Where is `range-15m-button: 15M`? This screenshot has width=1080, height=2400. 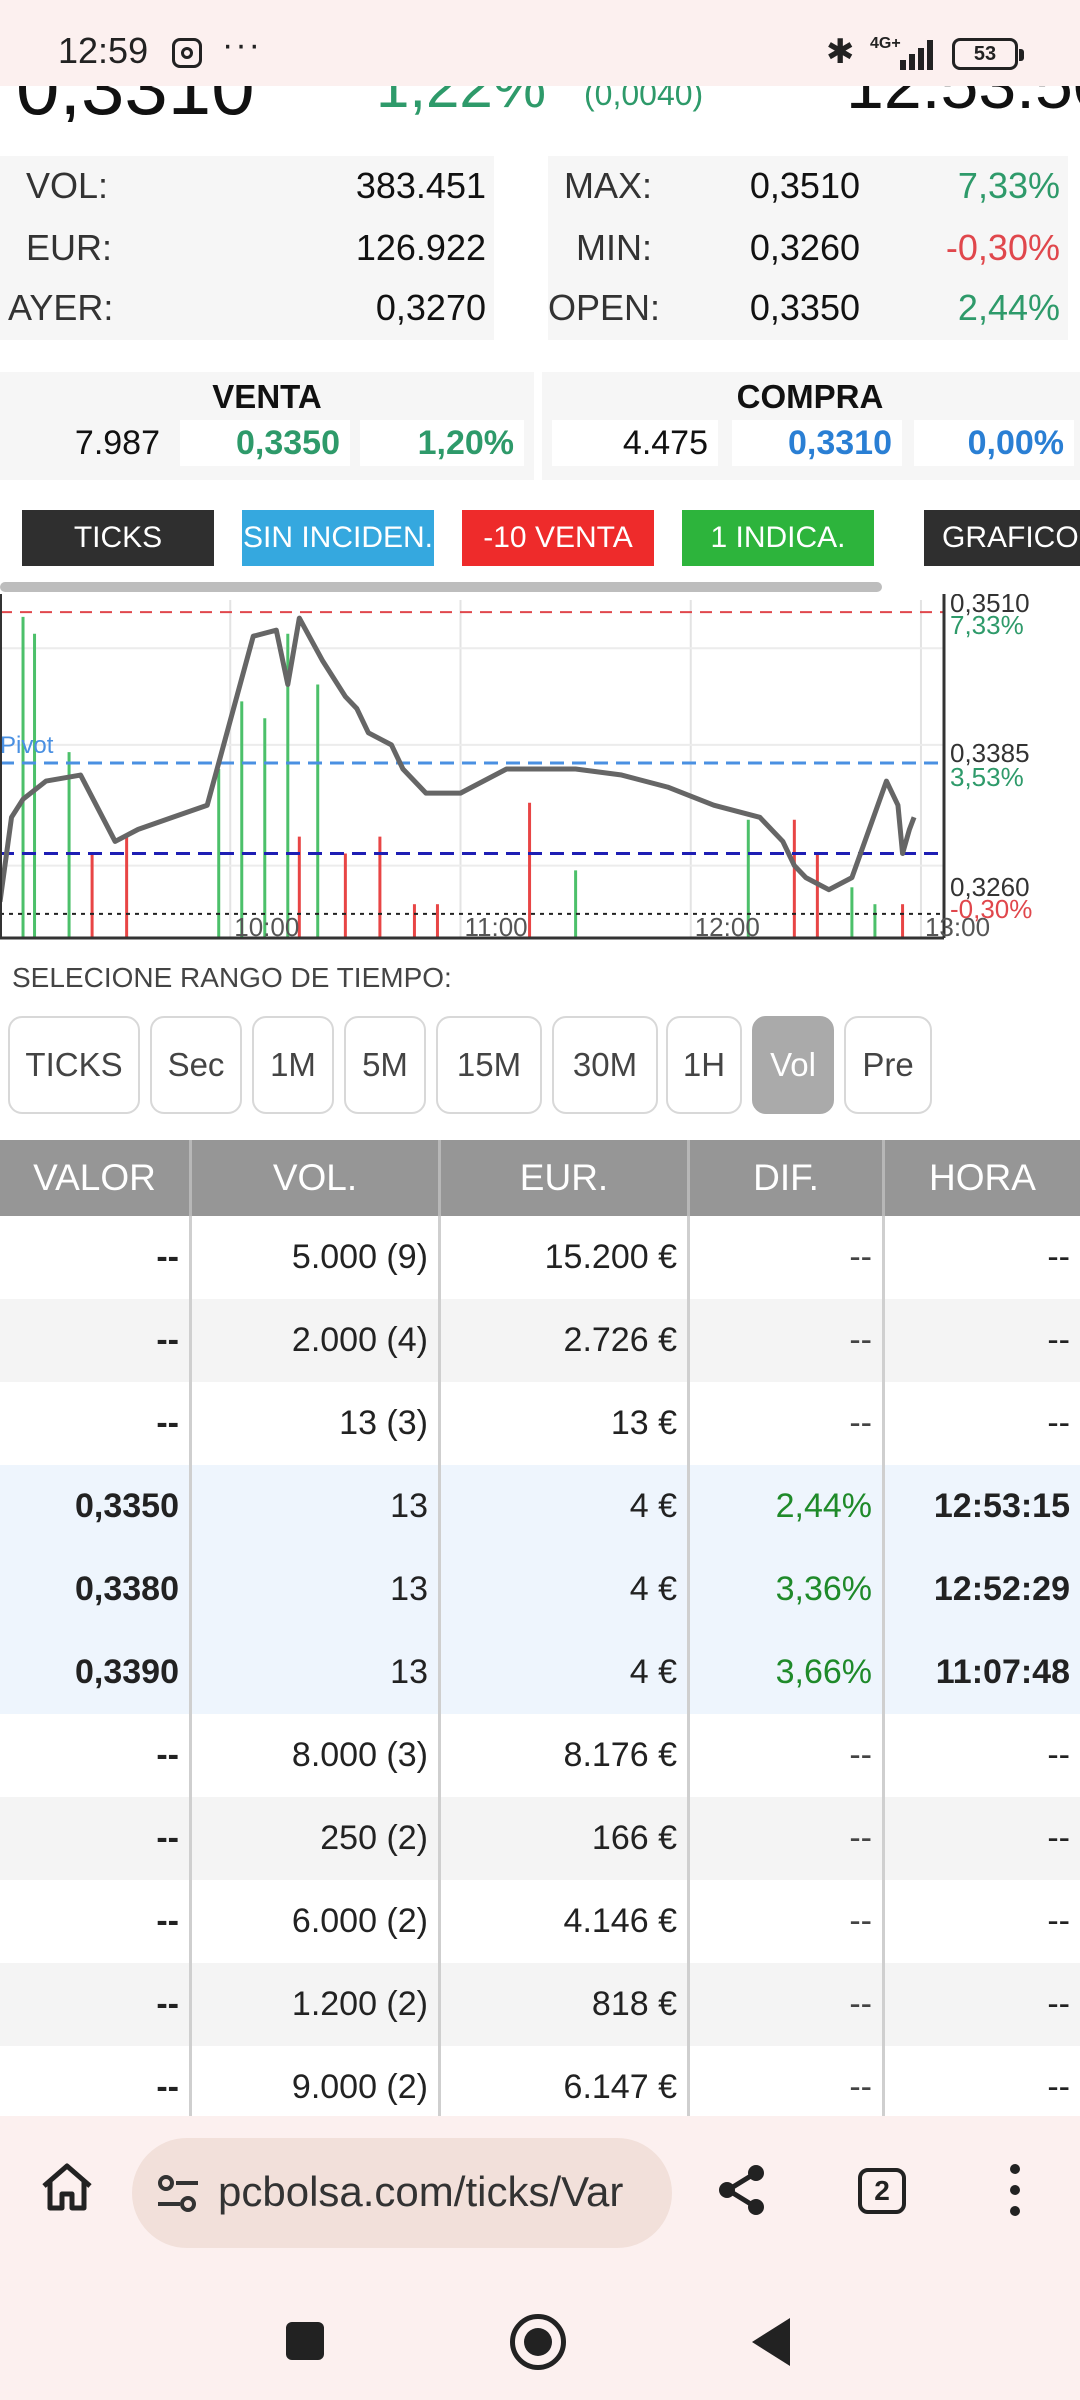
range-15m-button: 15M is located at coordinates (489, 1065).